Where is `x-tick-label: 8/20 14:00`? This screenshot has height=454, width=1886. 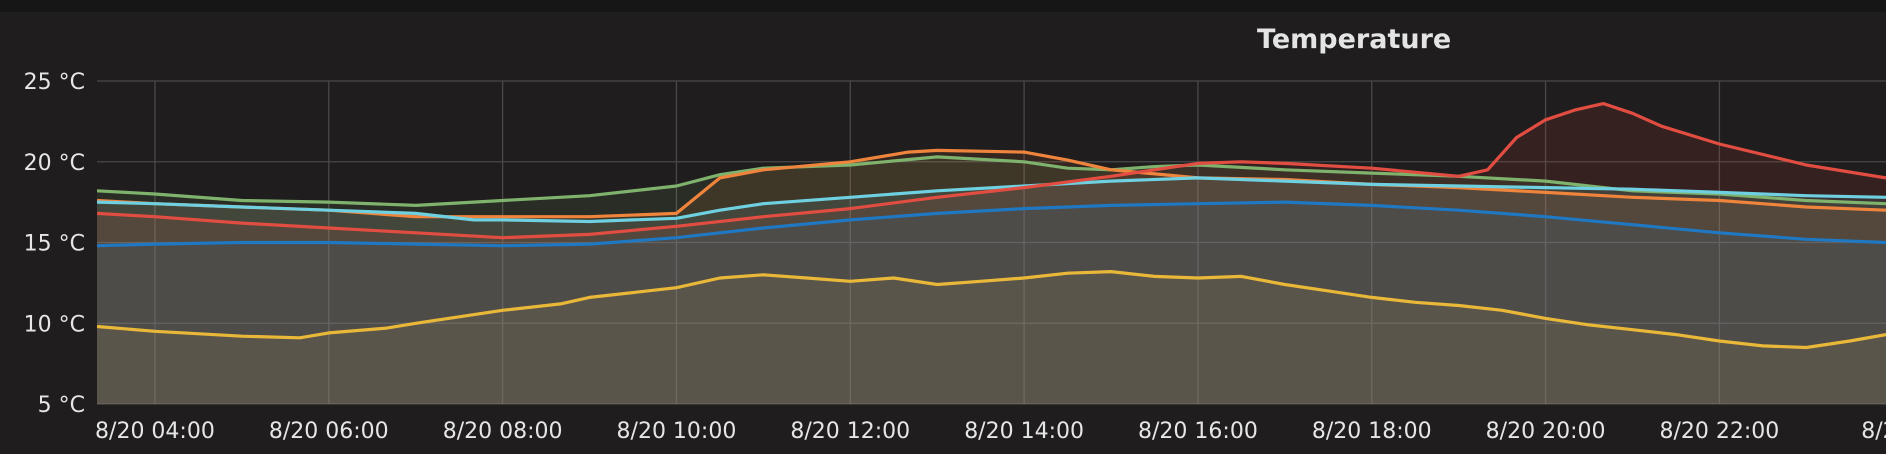 x-tick-label: 8/20 14:00 is located at coordinates (1024, 431).